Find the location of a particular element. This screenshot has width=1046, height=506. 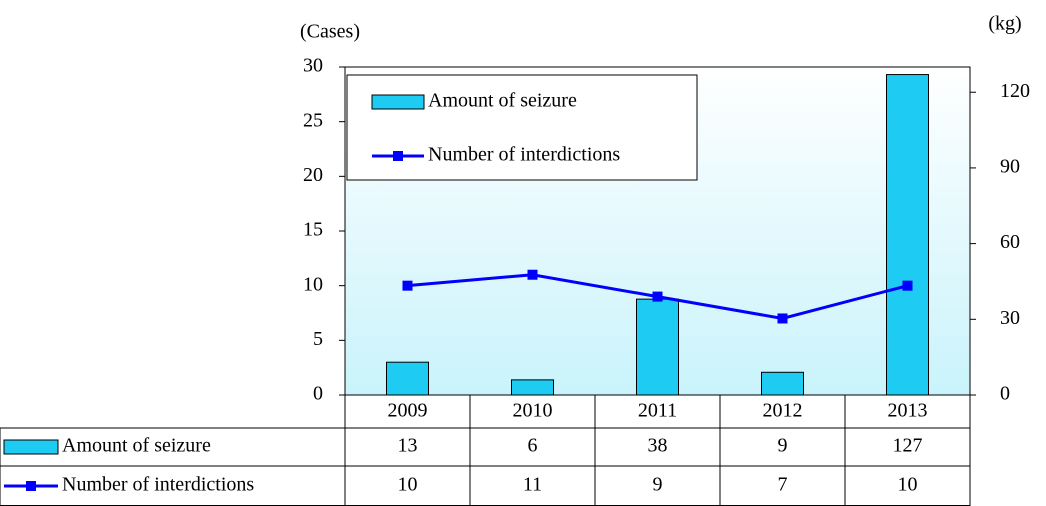

table-row-label: Amount of seizure is located at coordinates (136, 446).